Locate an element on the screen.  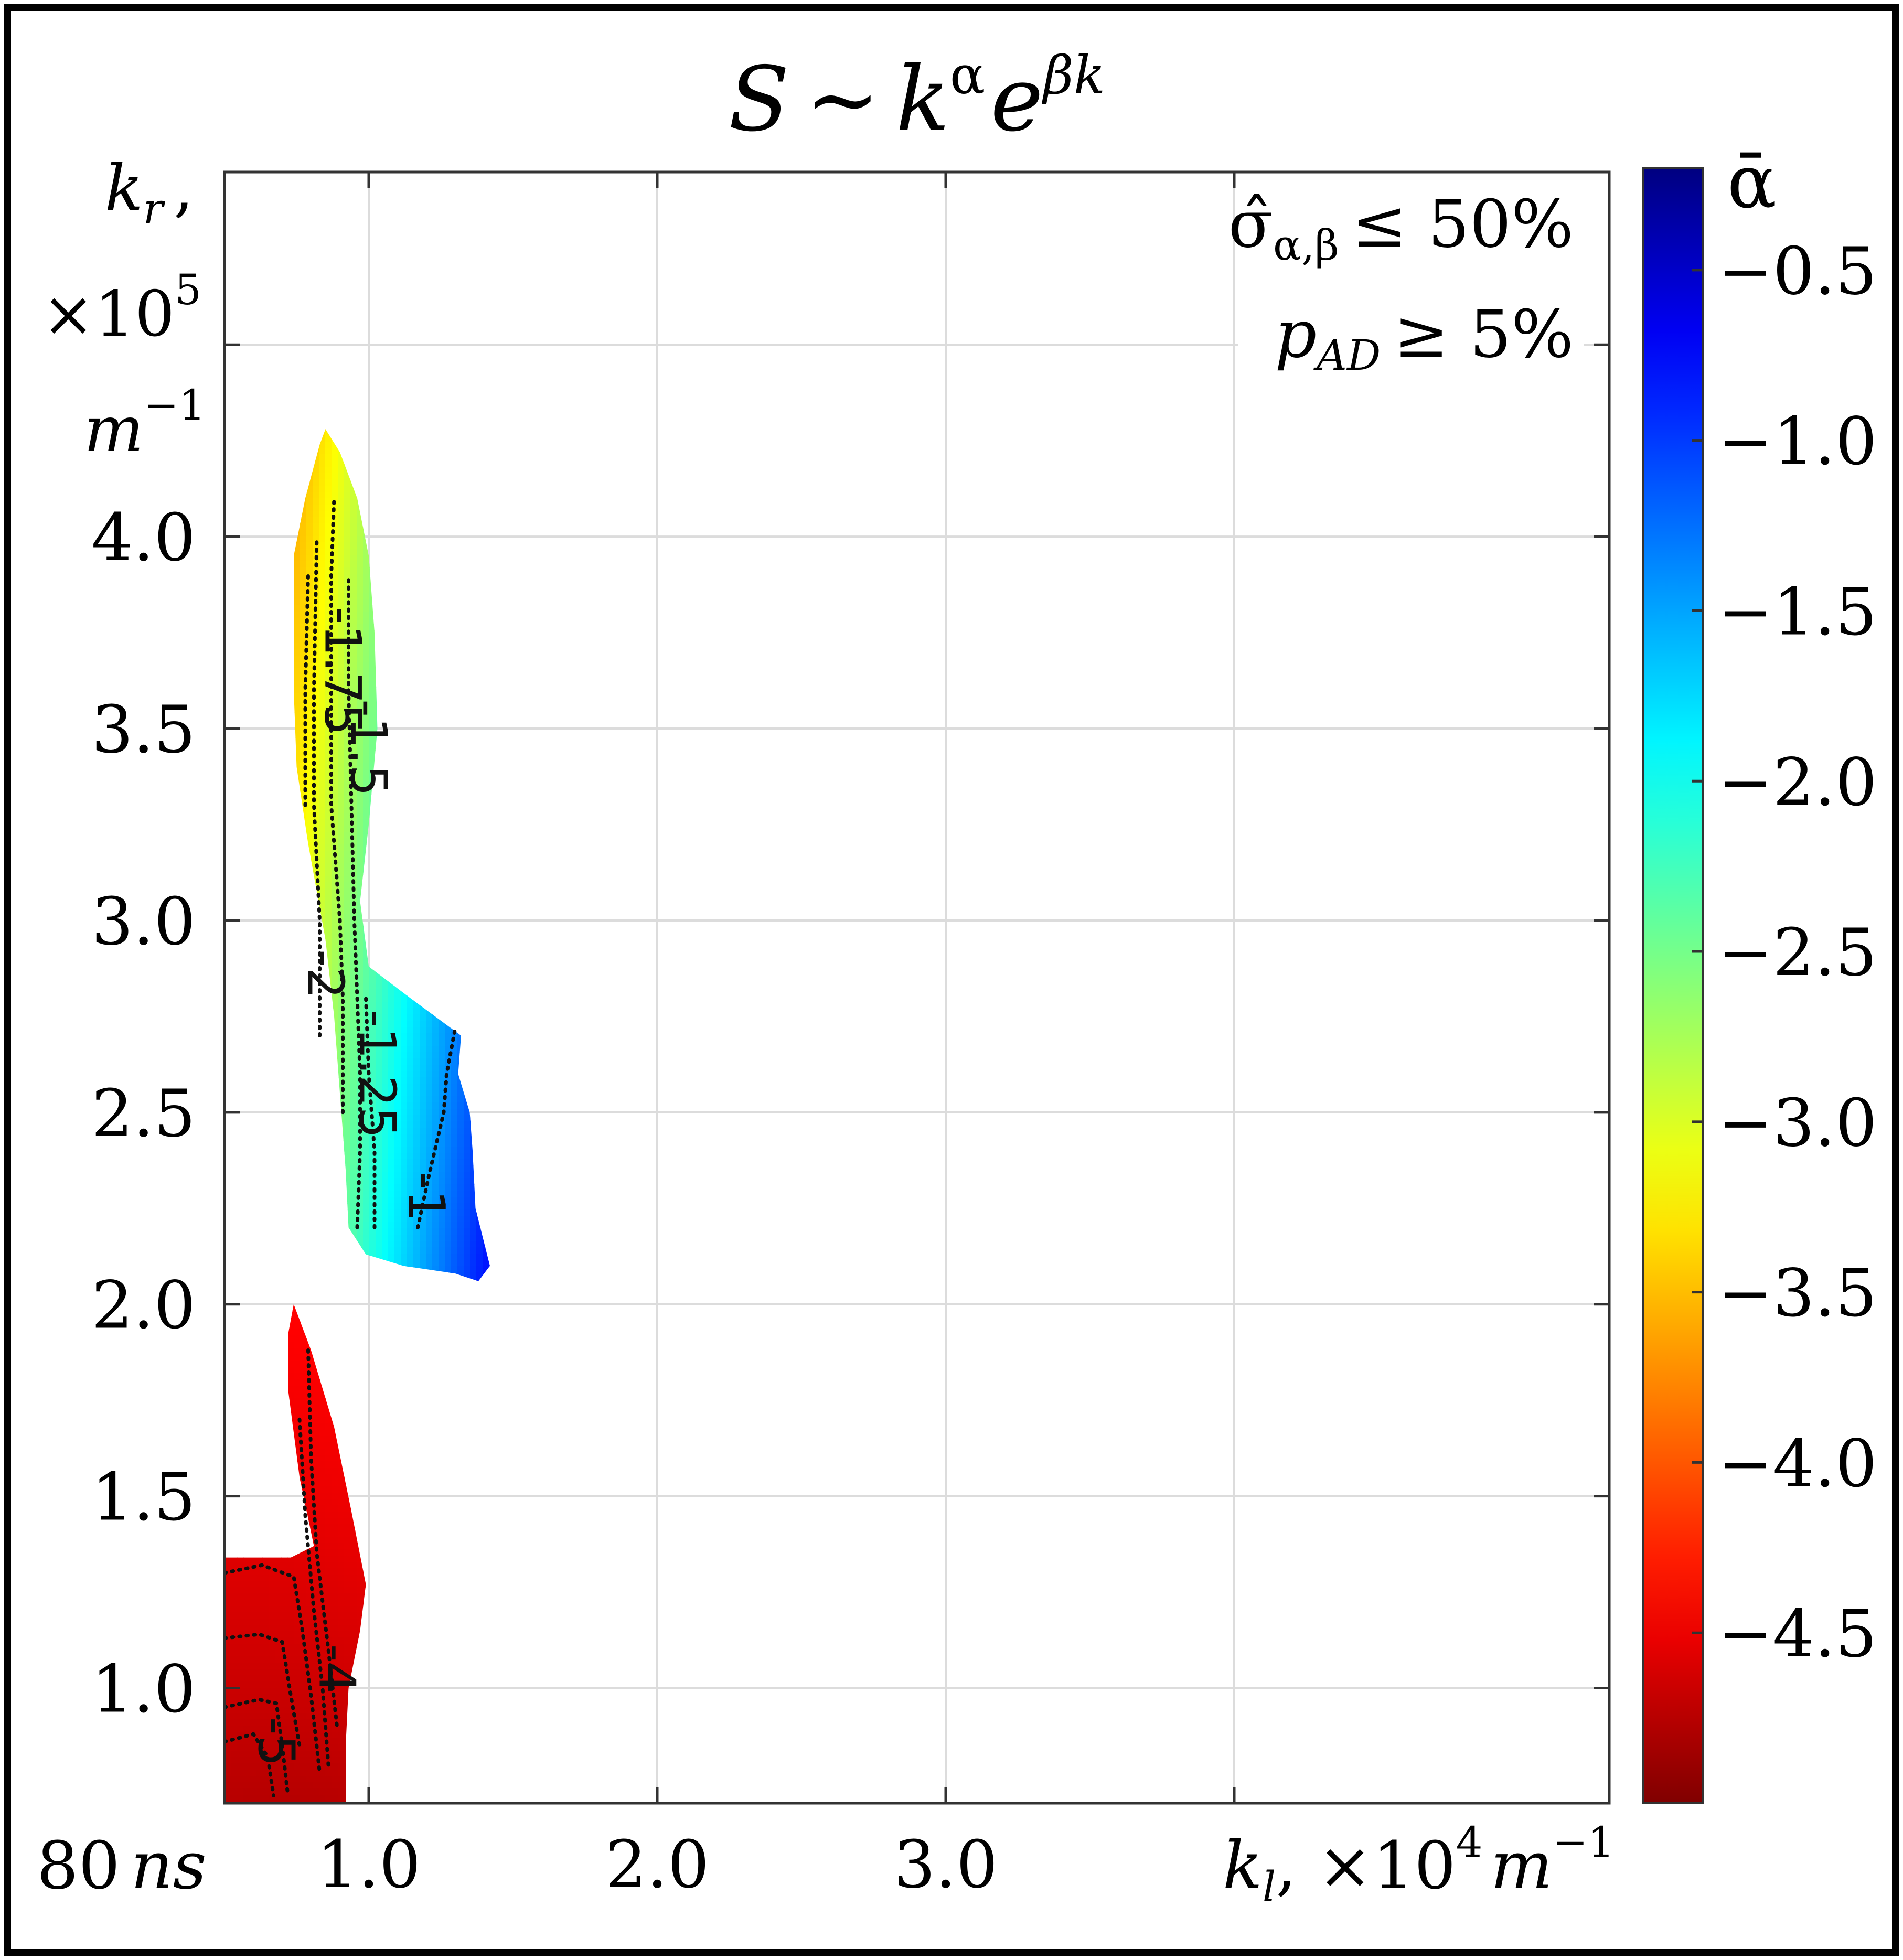
ylabel-k: k is located at coordinates (124, 188).